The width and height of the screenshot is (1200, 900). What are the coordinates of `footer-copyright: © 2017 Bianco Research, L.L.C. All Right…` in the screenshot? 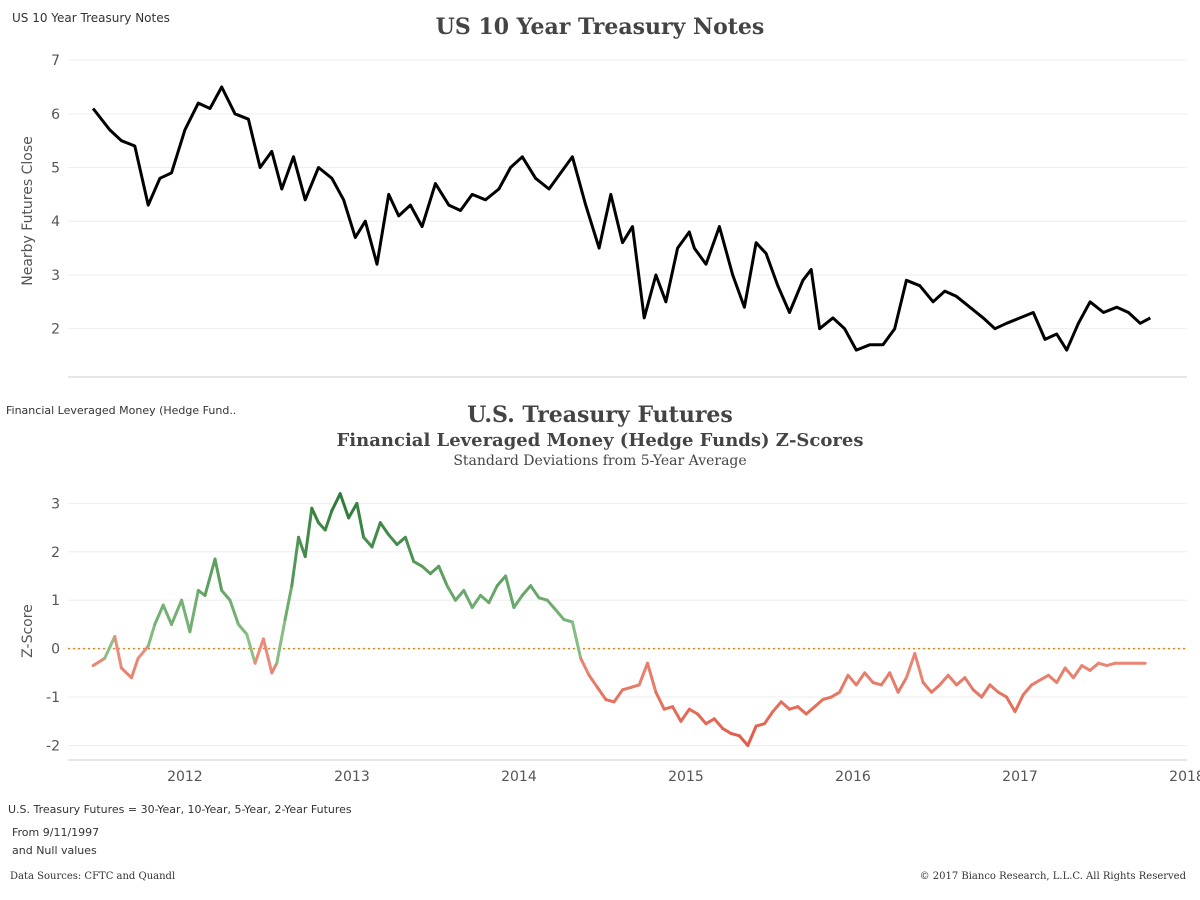 It's located at (1052, 876).